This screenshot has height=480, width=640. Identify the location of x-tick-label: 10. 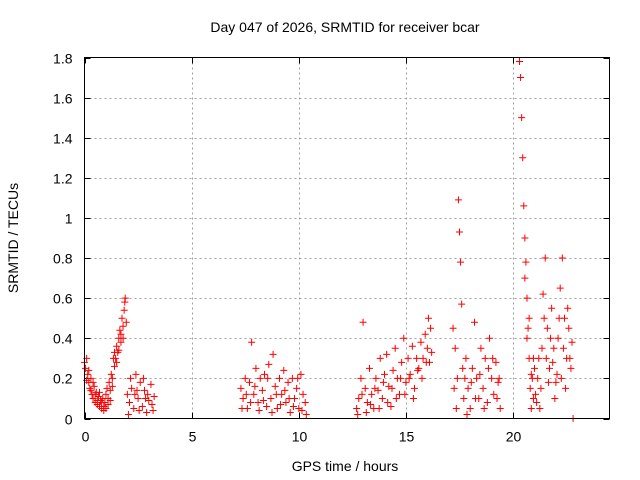
(300, 437).